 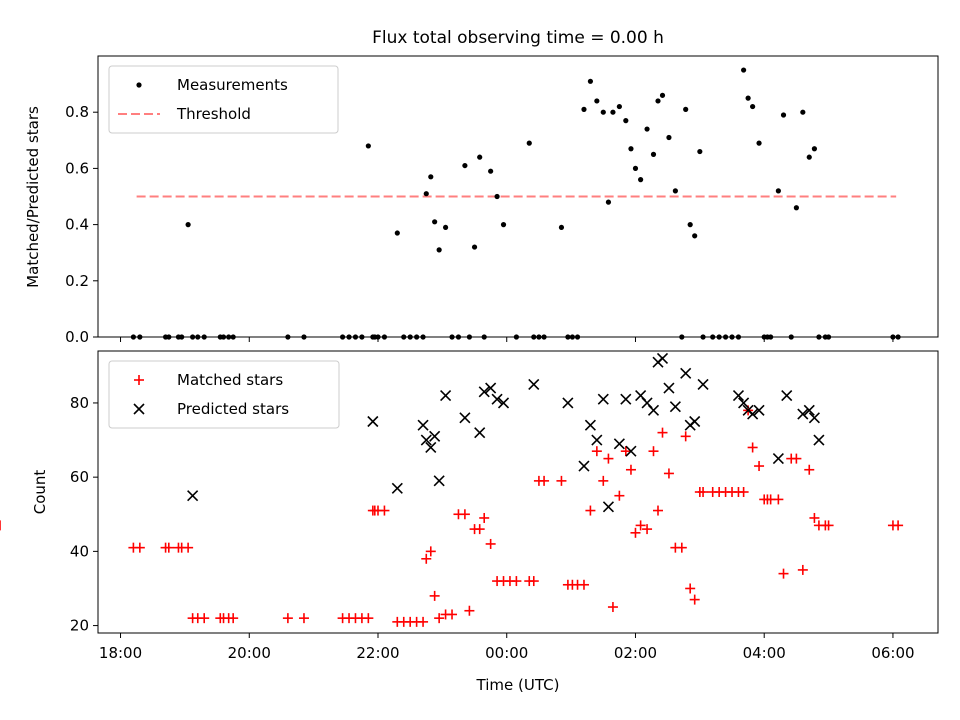 What do you see at coordinates (33, 197) in the screenshot?
I see `ratio-y-axis-label: Matched/Predicted stars` at bounding box center [33, 197].